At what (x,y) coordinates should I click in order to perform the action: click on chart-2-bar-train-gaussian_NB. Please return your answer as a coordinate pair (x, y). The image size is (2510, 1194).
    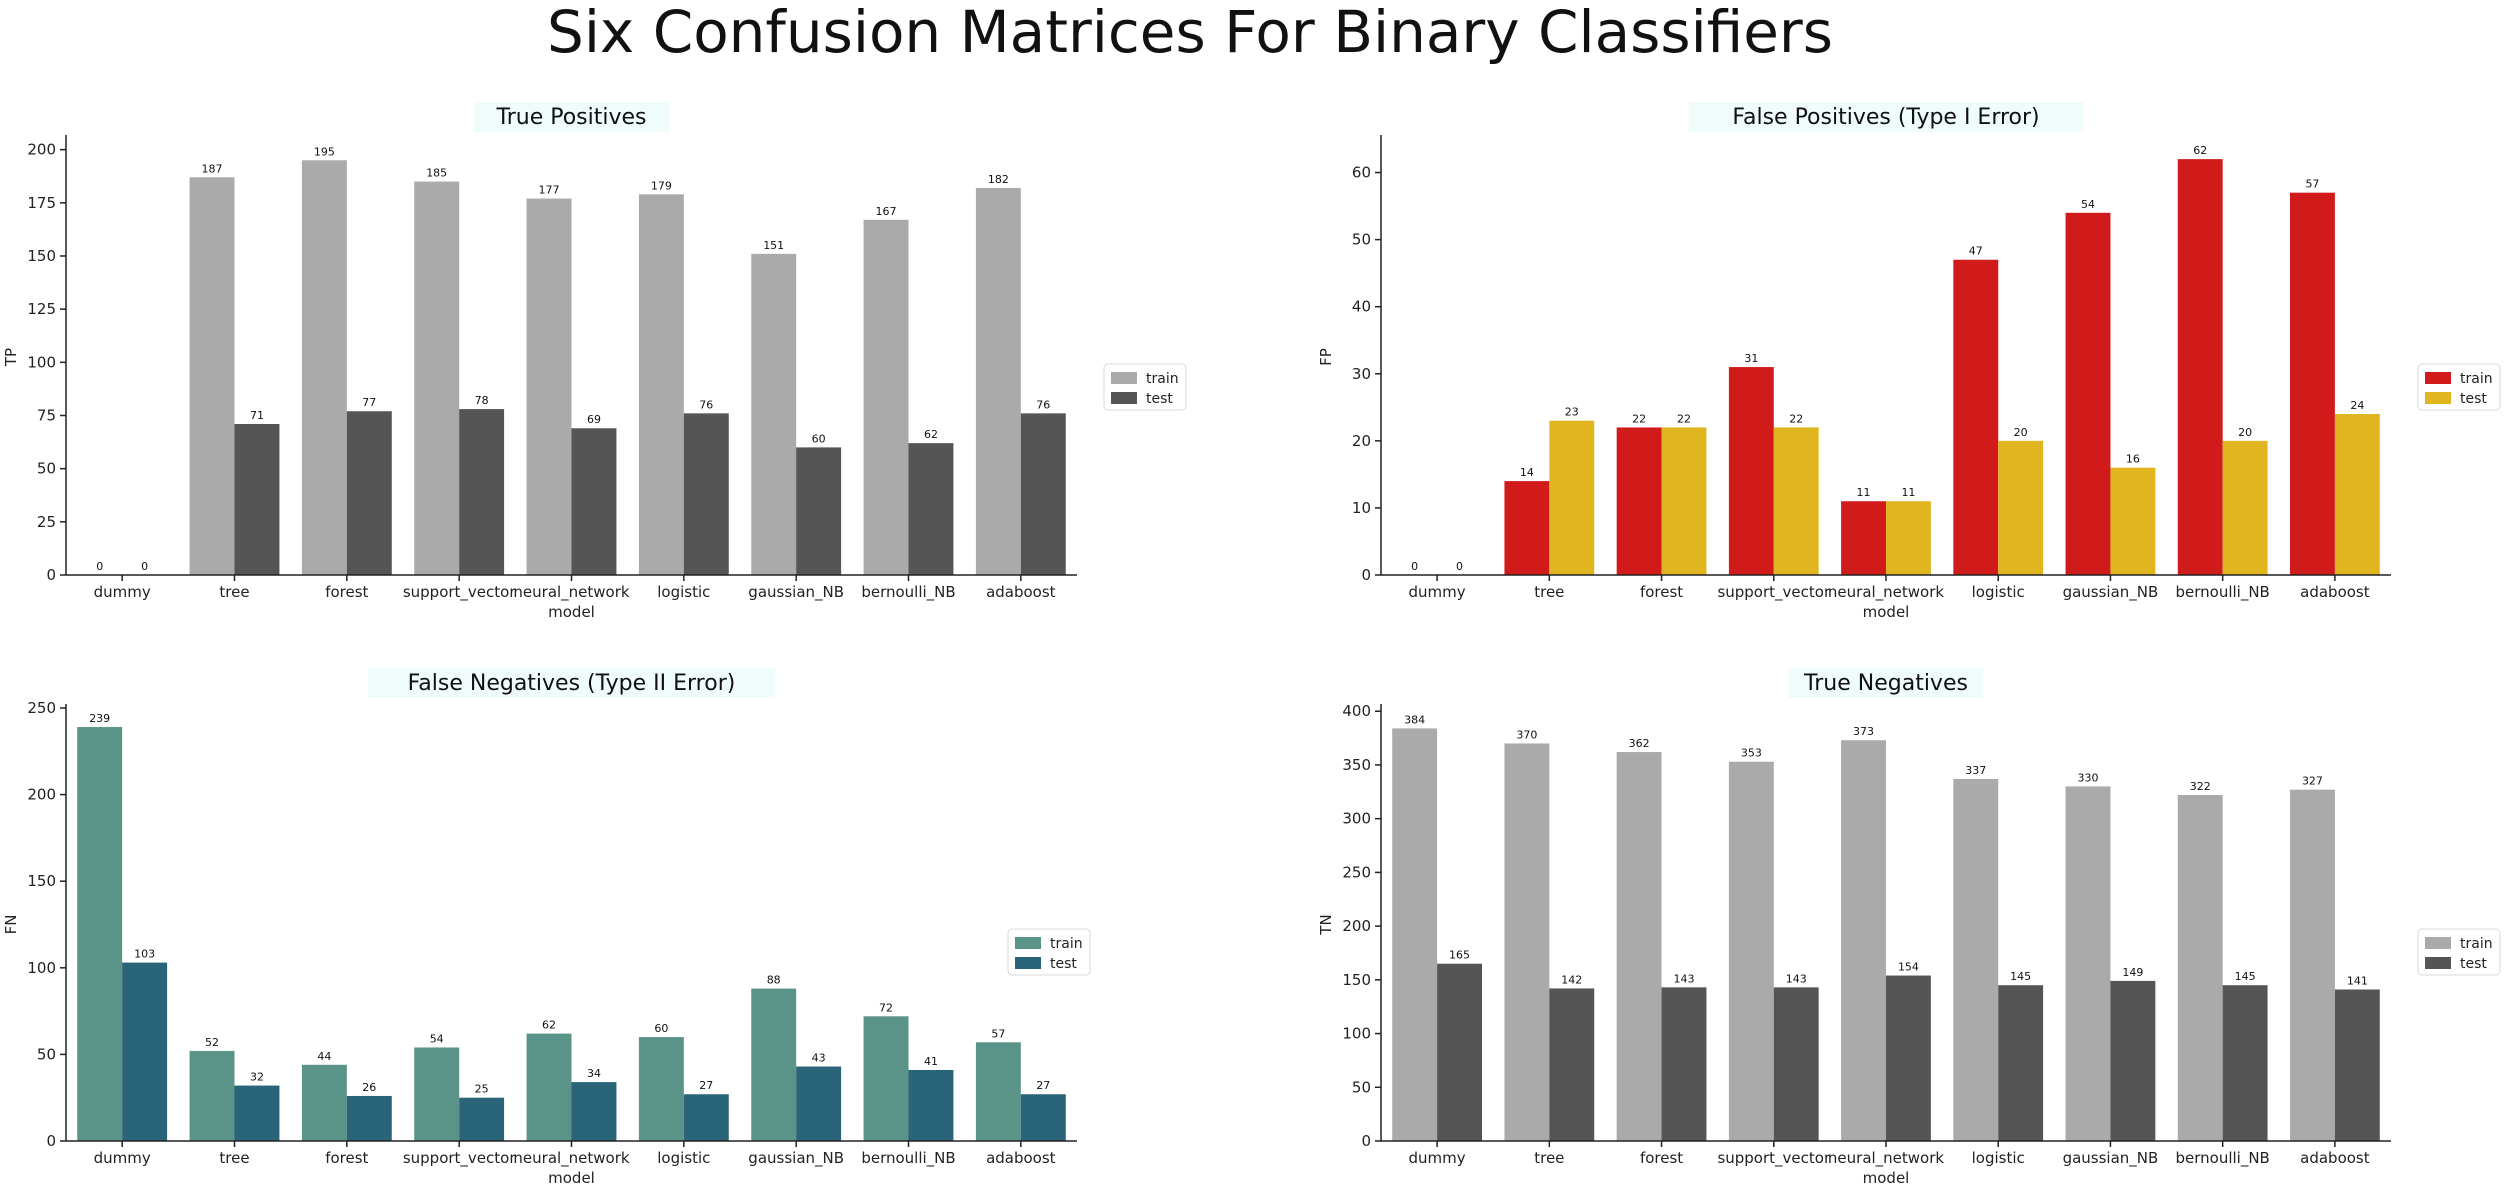
    Looking at the image, I should click on (774, 1064).